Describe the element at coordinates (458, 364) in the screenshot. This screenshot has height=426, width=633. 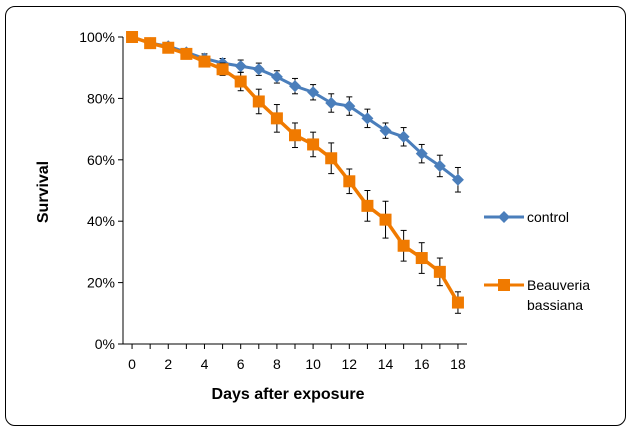
I see `x-tick-label: 18` at that location.